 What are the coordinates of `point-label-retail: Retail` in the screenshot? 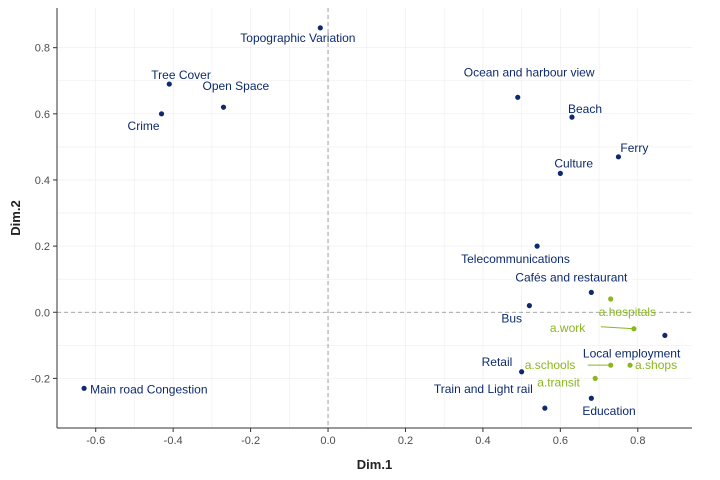 It's located at (497, 362).